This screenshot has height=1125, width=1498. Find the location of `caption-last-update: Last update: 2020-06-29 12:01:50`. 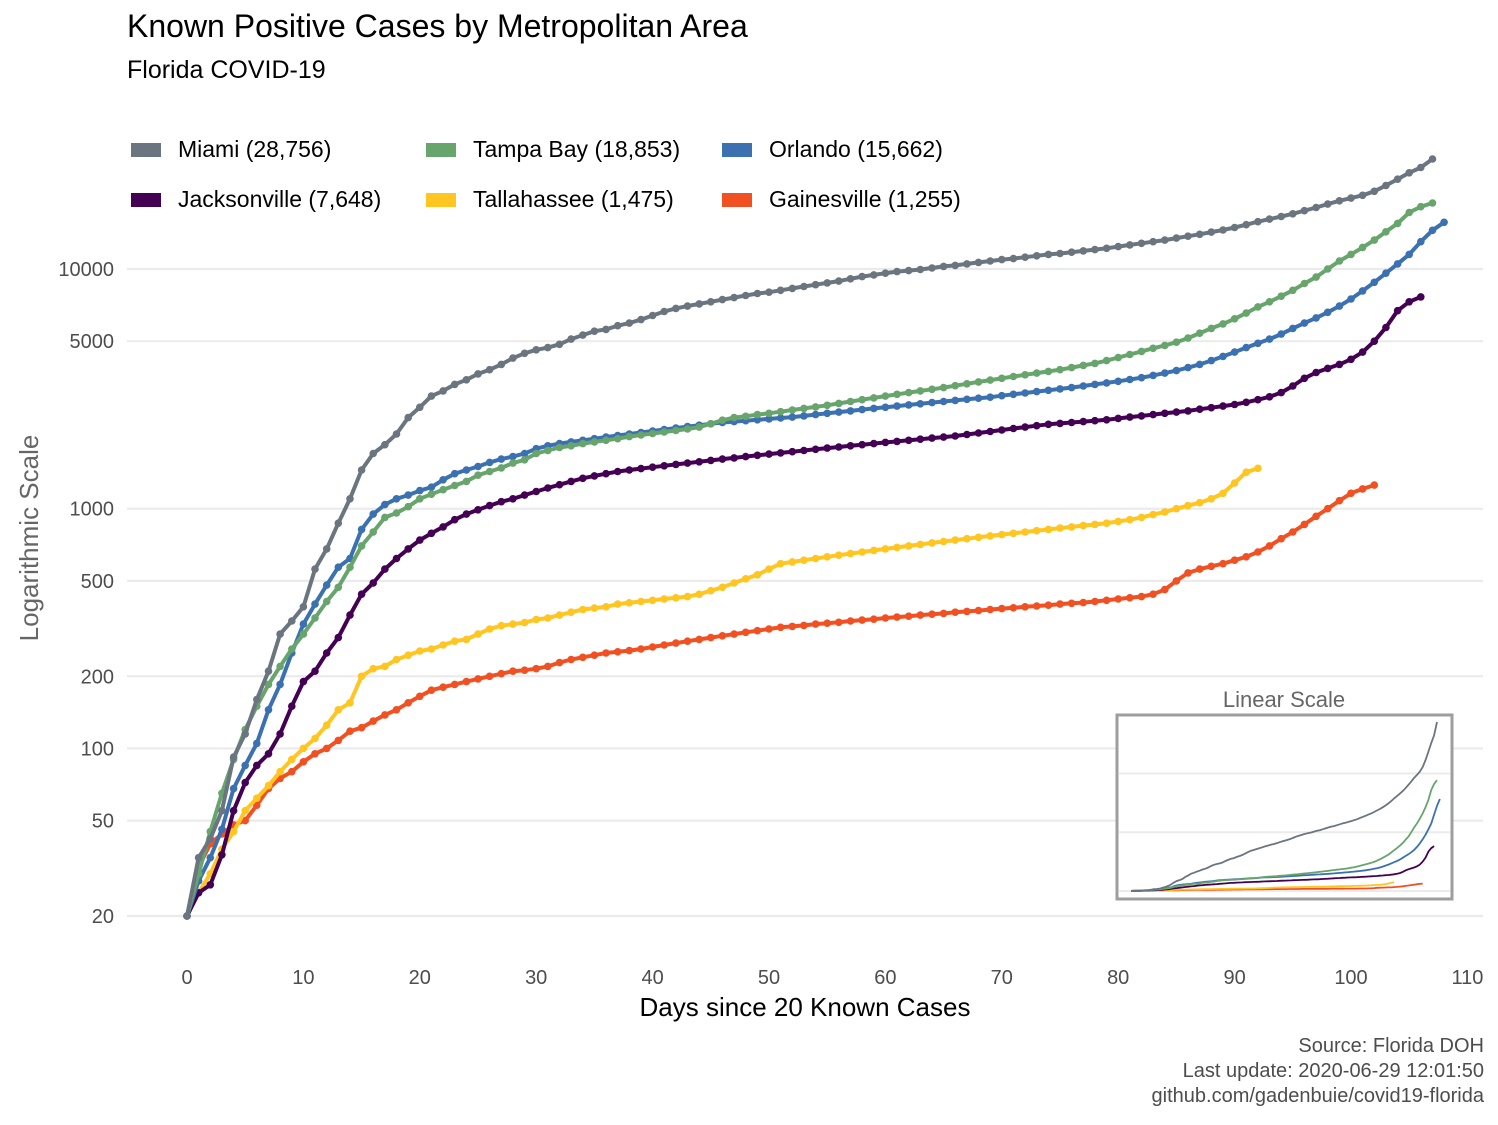

caption-last-update: Last update: 2020-06-29 12:01:50 is located at coordinates (1333, 1071).